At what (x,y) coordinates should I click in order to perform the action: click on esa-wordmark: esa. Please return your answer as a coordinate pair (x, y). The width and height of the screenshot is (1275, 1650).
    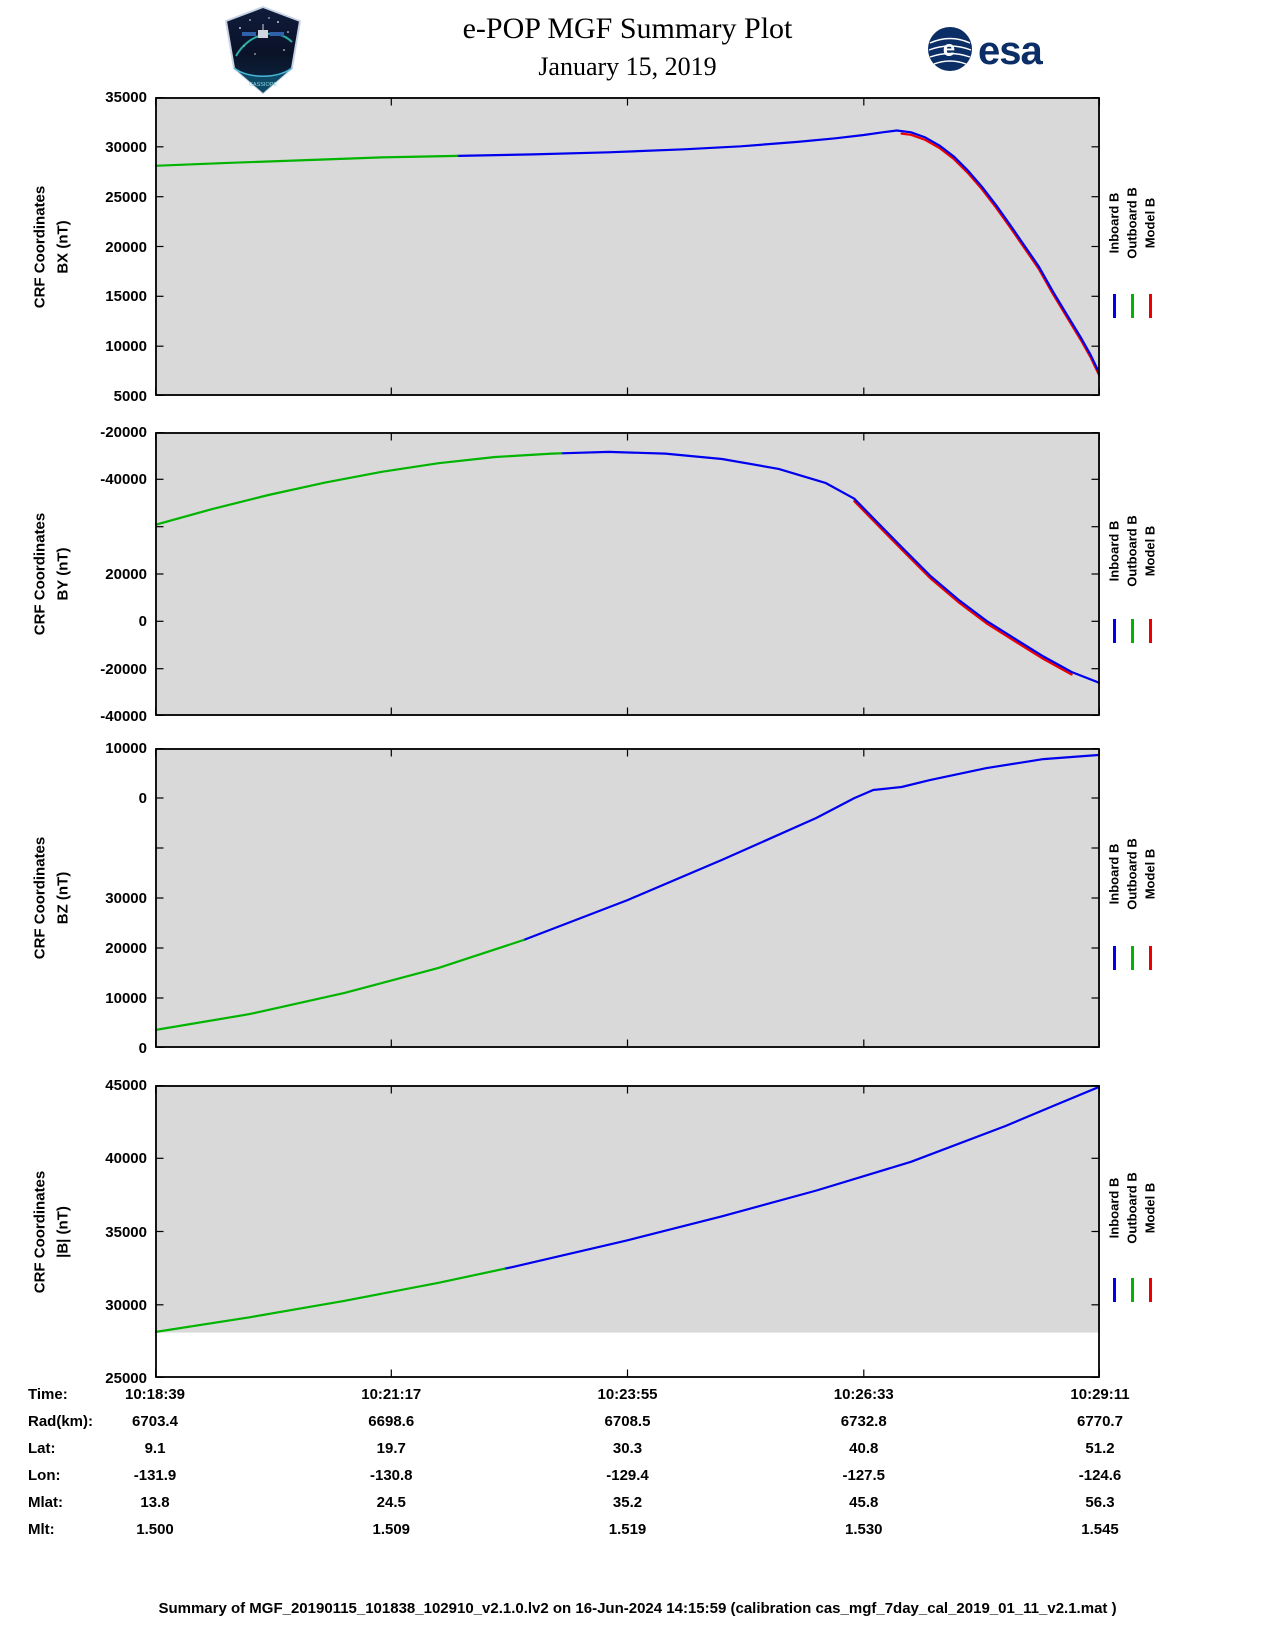
    Looking at the image, I should click on (1010, 51).